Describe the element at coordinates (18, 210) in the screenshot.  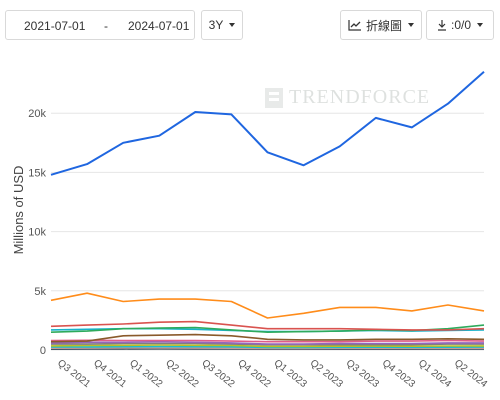
I see `y-axis-label: Millions of USD` at that location.